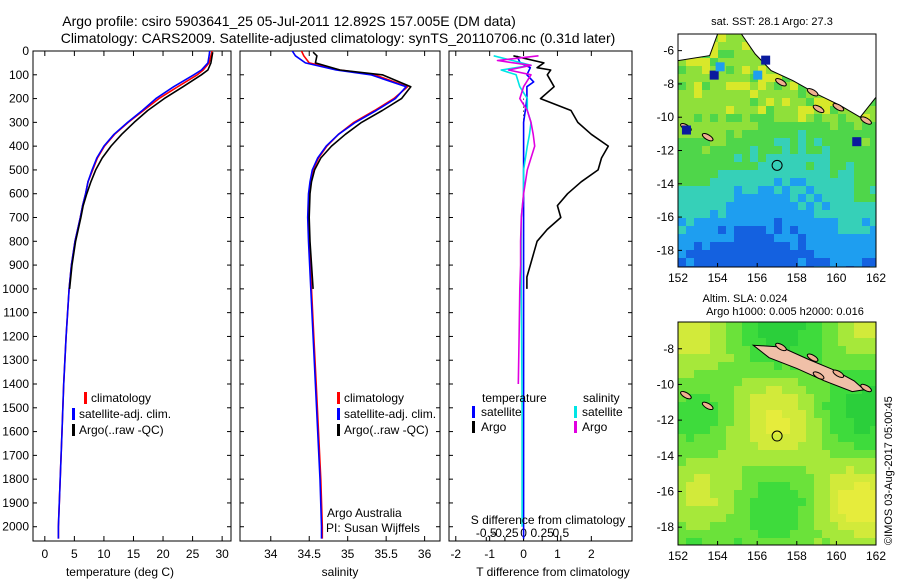 This screenshot has height=580, width=900. Describe the element at coordinates (666, 217) in the screenshot. I see `sst-map-ytick-label: -16` at that location.